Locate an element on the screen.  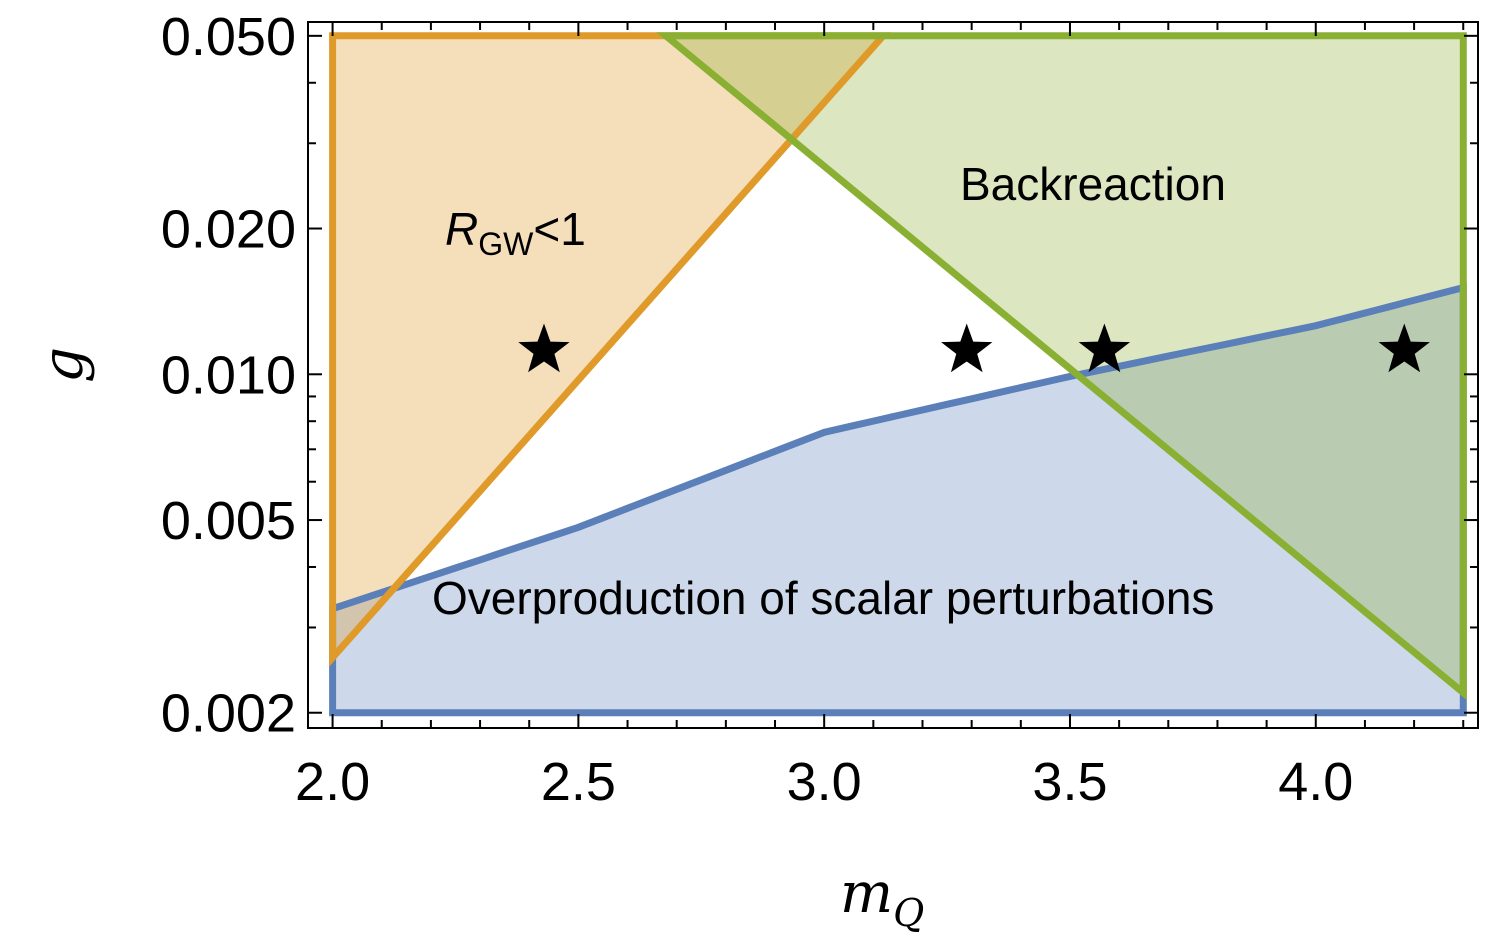
overproduction-region-label: Overproduction of scalar perturbations is located at coordinates (823, 598).